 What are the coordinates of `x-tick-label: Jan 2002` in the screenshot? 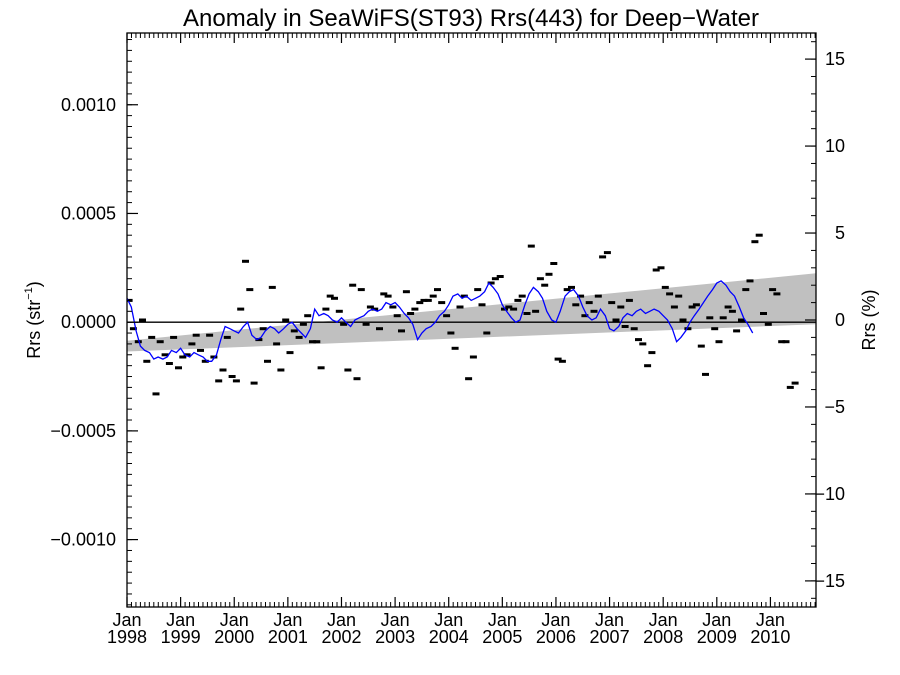 It's located at (341, 628).